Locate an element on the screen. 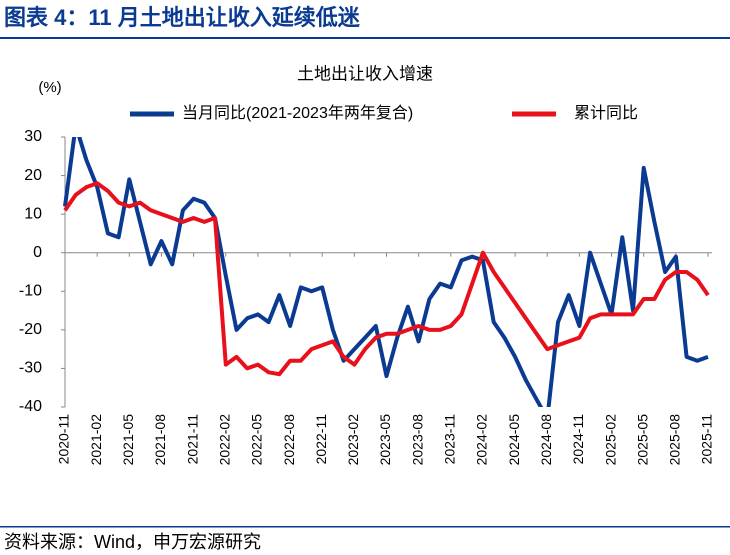 The height and width of the screenshot is (555, 730). x-tick-label: 2023-02 is located at coordinates (353, 440).